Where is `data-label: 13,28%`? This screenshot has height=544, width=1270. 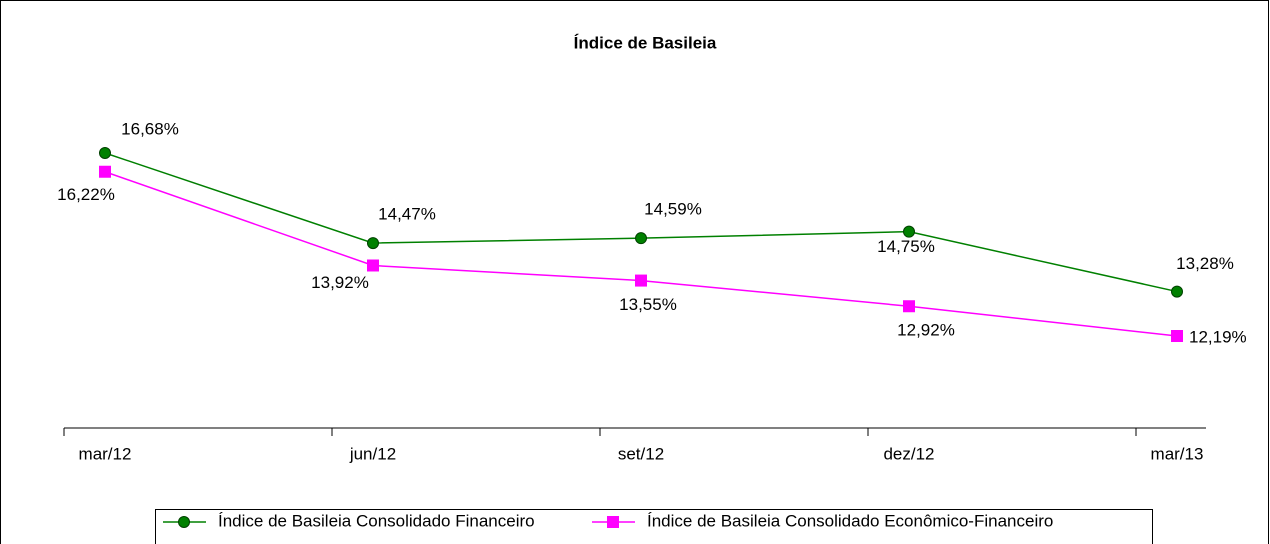
data-label: 13,28% is located at coordinates (1205, 263).